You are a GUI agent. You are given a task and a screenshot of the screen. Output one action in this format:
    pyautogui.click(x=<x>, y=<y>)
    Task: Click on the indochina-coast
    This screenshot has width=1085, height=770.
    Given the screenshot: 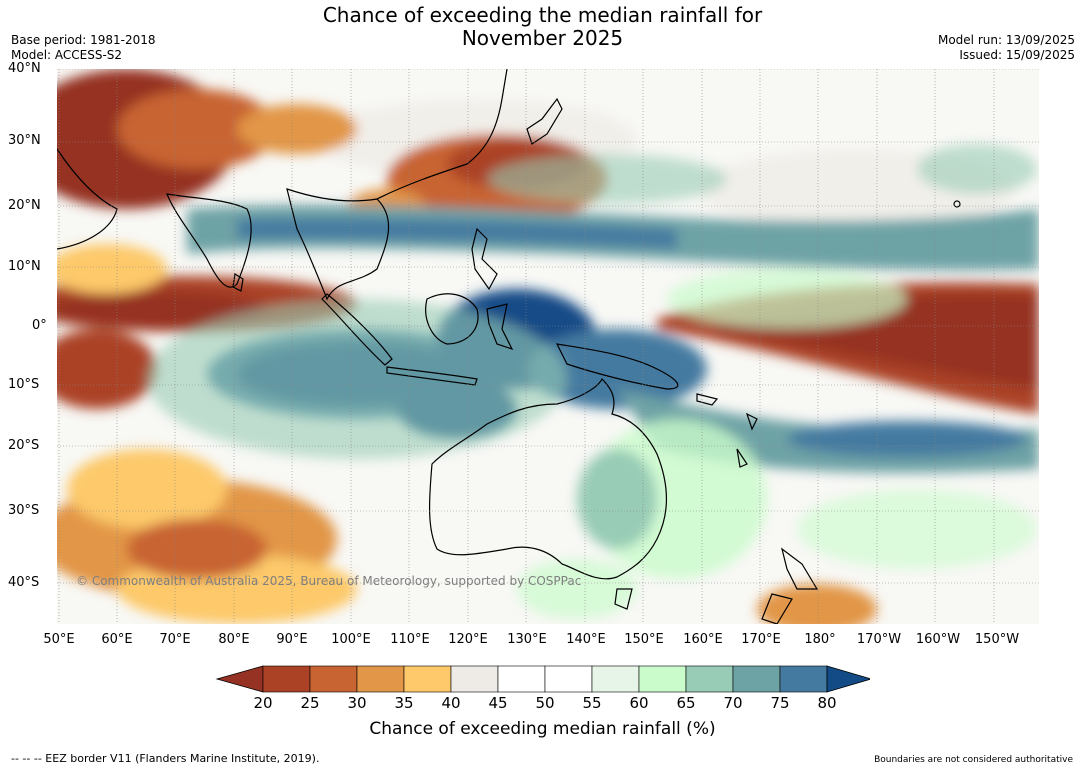 What is the action you would take?
    pyautogui.click(x=338, y=244)
    